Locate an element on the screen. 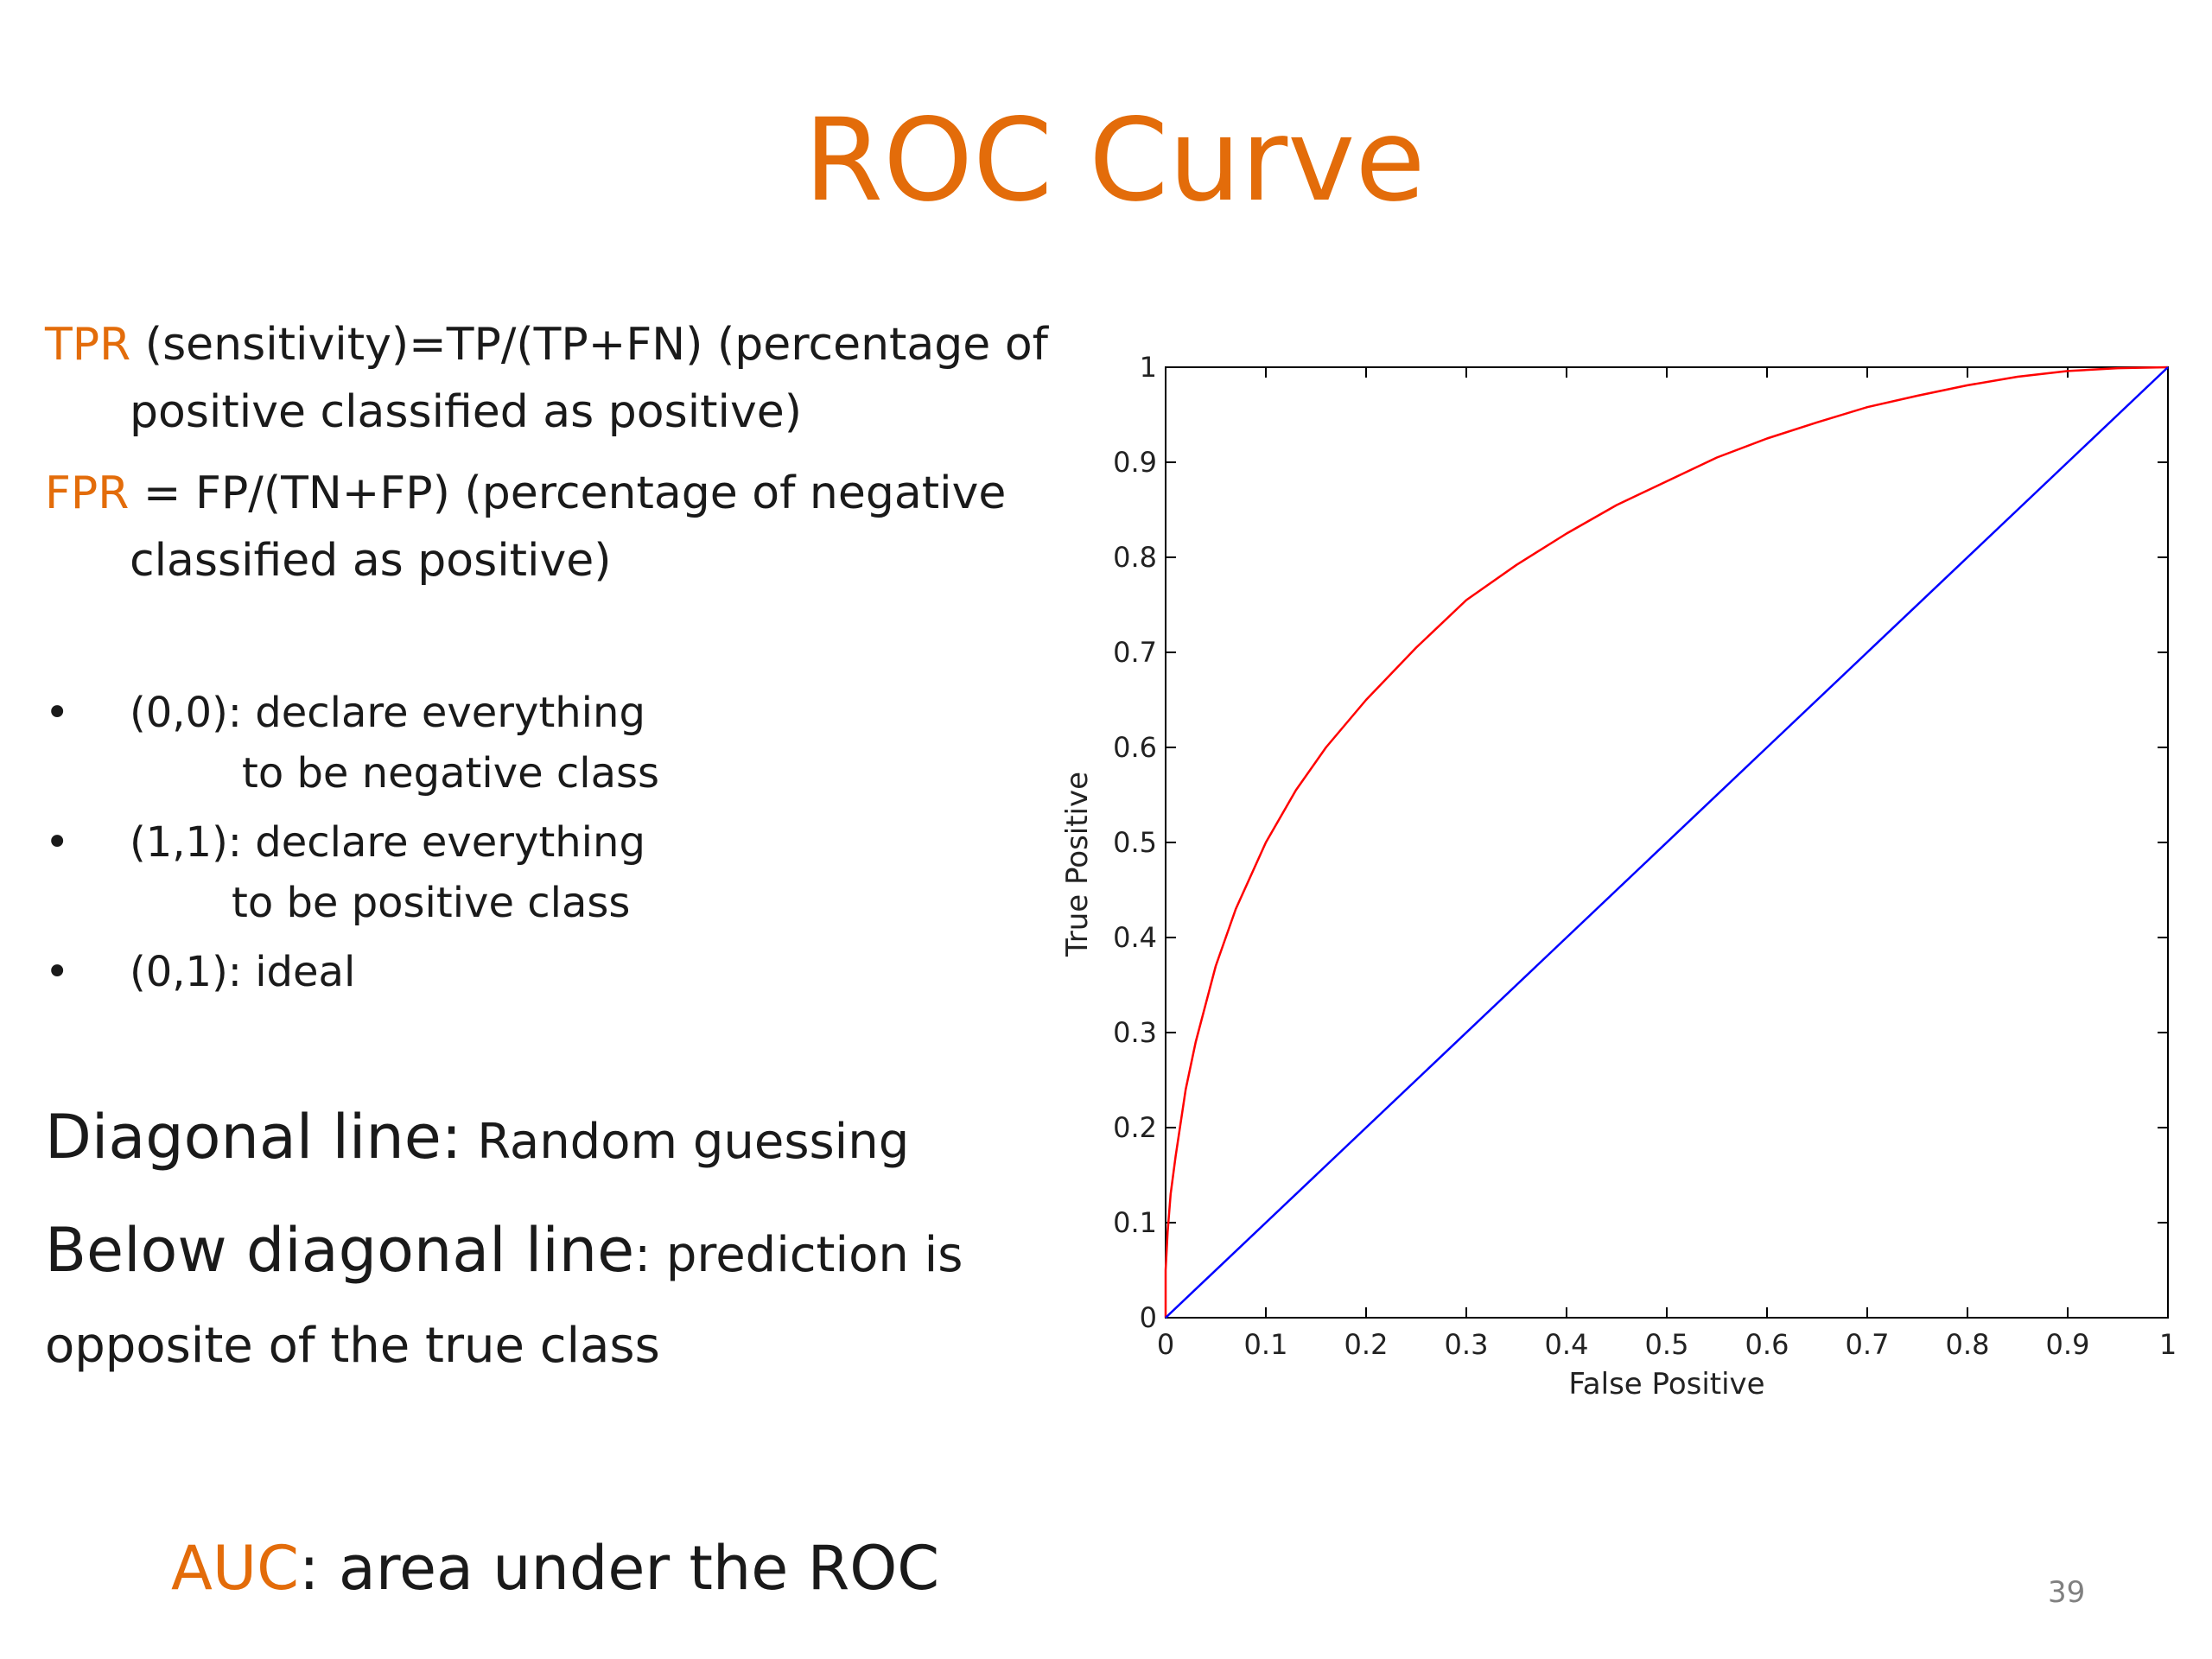  x-axis-label: False Positive is located at coordinates (1666, 1384).